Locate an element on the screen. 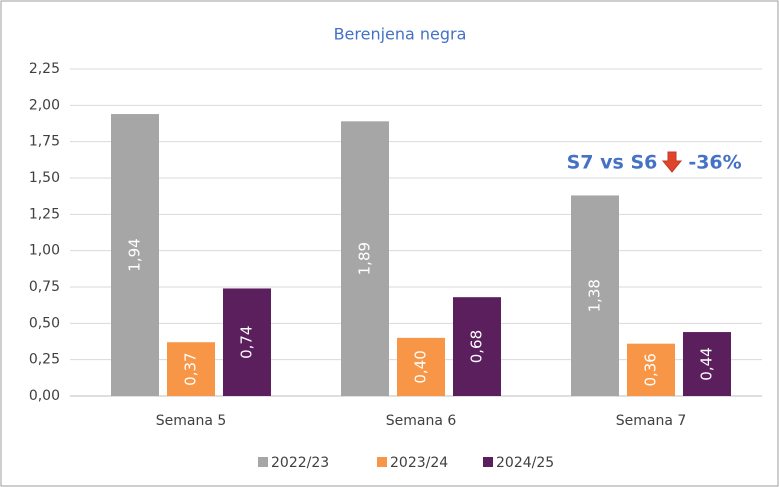 The height and width of the screenshot is (487, 779). data-label: 0,37 is located at coordinates (191, 368).